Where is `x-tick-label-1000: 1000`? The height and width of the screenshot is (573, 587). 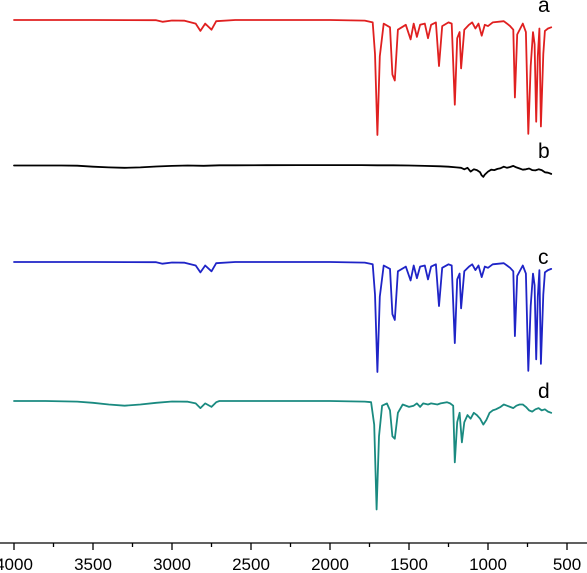
x-tick-label-1000: 1000 is located at coordinates (488, 564).